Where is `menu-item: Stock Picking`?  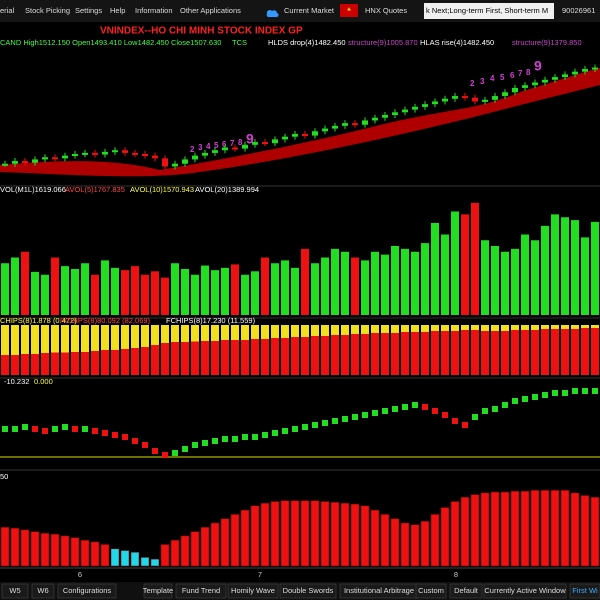 menu-item: Stock Picking is located at coordinates (47, 10).